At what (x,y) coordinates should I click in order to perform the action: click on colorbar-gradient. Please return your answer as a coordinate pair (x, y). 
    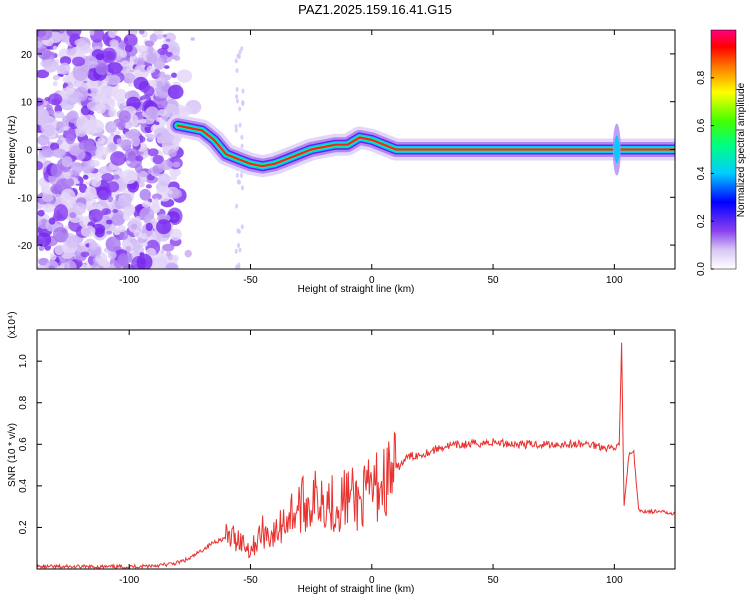
    Looking at the image, I should click on (723, 149).